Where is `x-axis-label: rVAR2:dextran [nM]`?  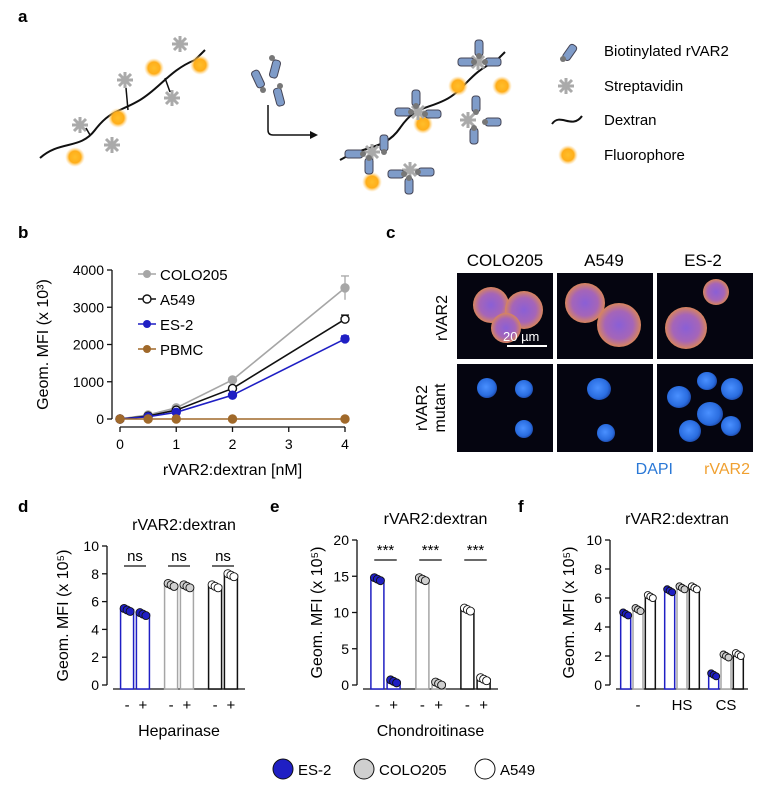
x-axis-label: rVAR2:dextran [nM] is located at coordinates (232, 470).